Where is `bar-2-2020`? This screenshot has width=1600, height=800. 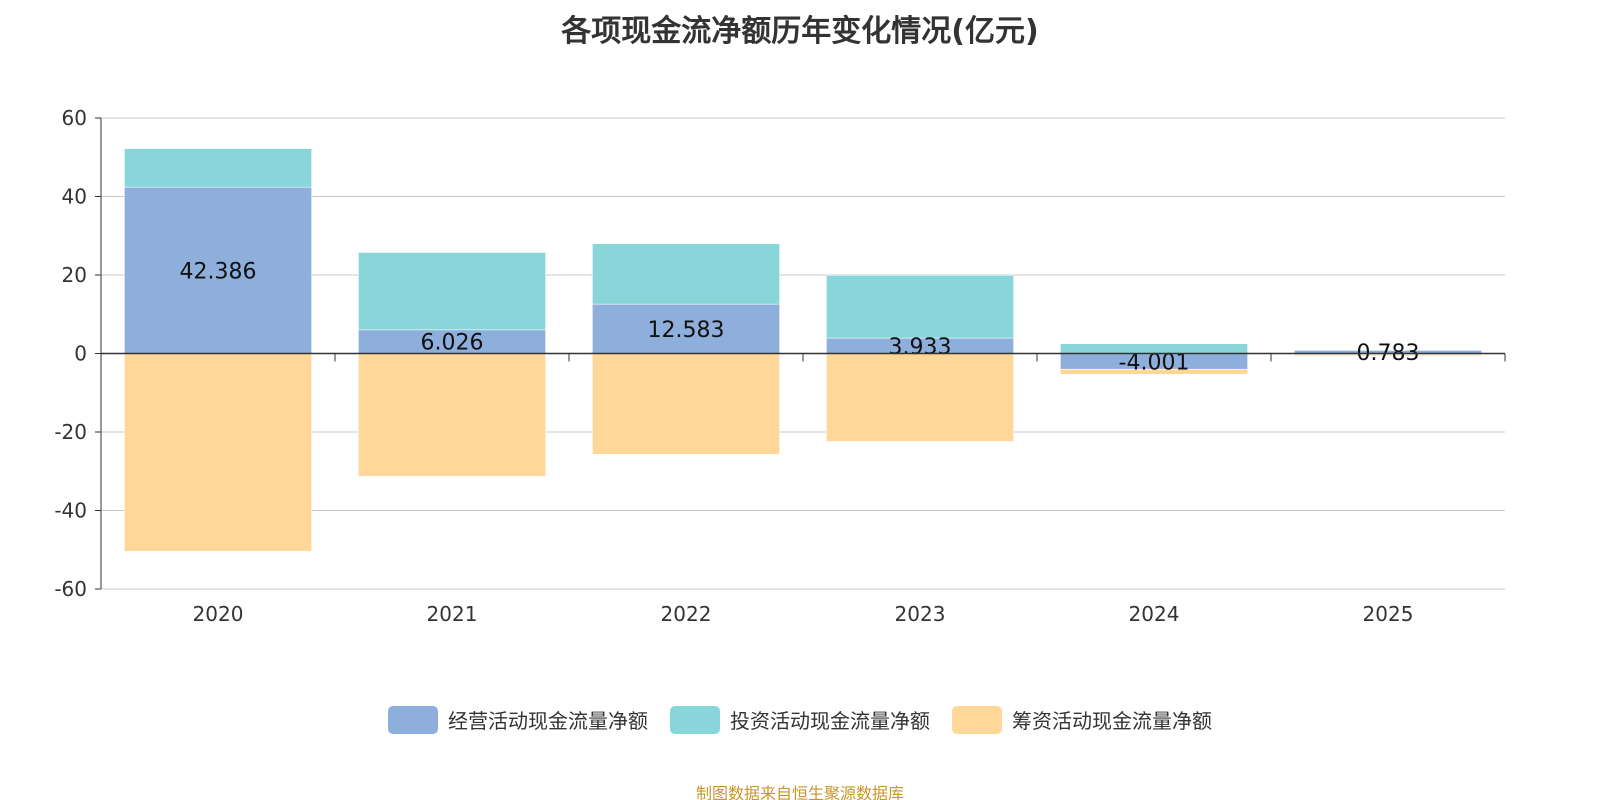 bar-2-2020 is located at coordinates (218, 452).